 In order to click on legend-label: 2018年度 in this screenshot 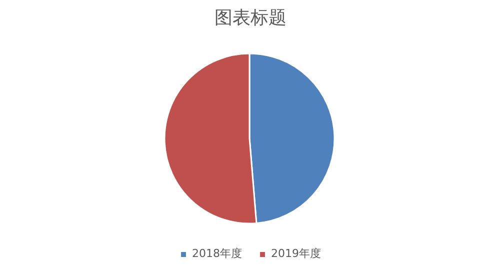, I will do `click(217, 253)`.